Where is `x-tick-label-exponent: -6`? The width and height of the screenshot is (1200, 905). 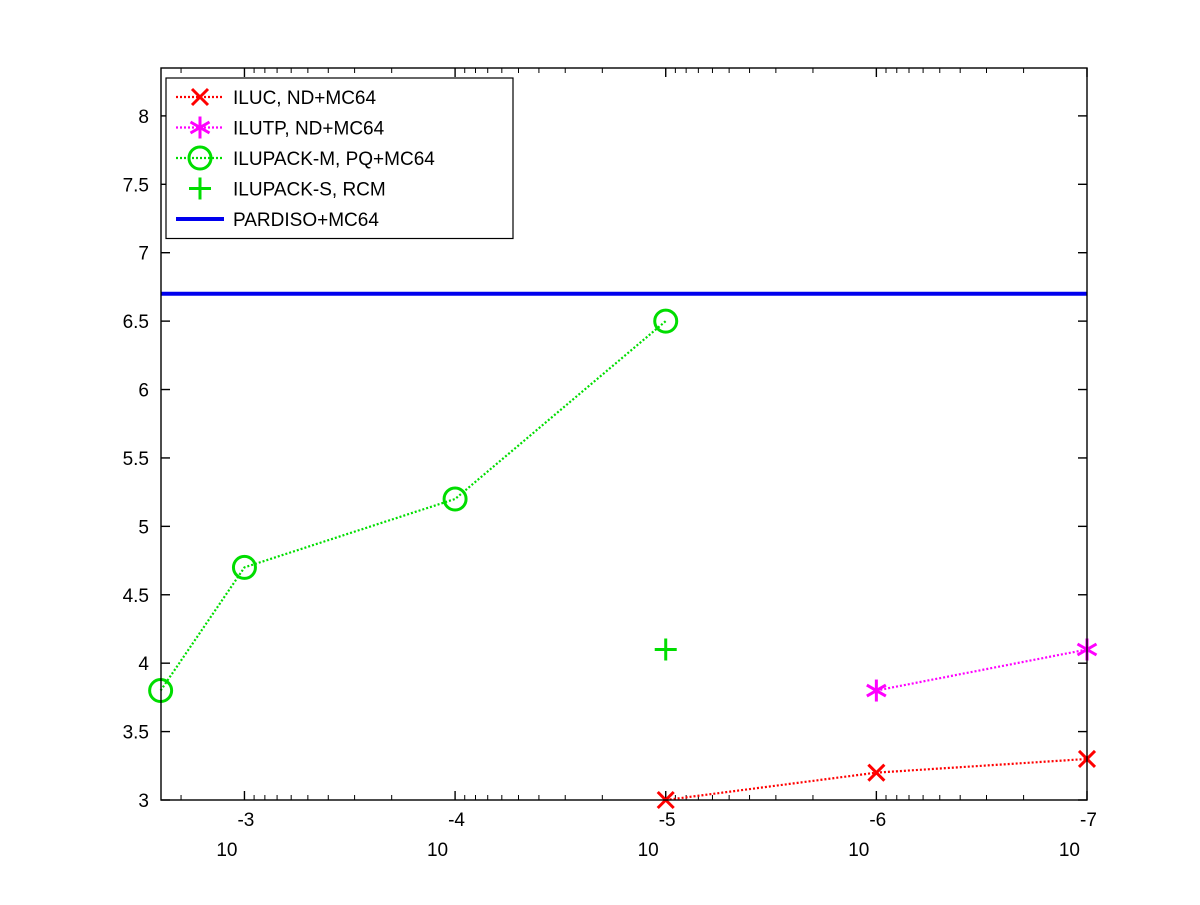 x-tick-label-exponent: -6 is located at coordinates (877, 820).